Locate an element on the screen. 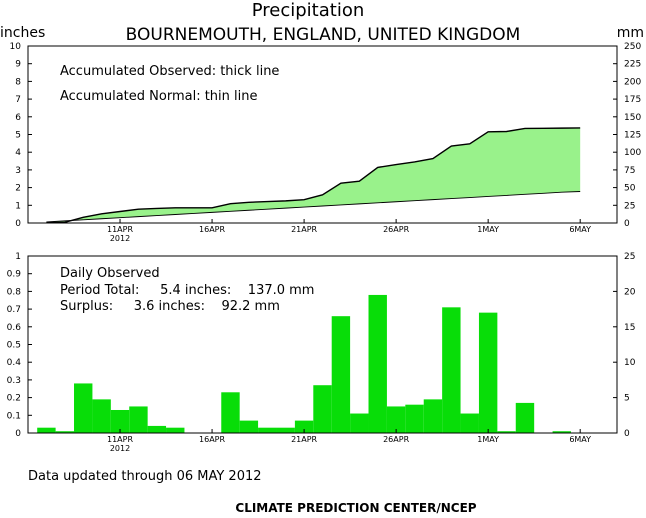 This screenshot has width=646, height=518. top-y-right-tick-label: 225 is located at coordinates (632, 65).